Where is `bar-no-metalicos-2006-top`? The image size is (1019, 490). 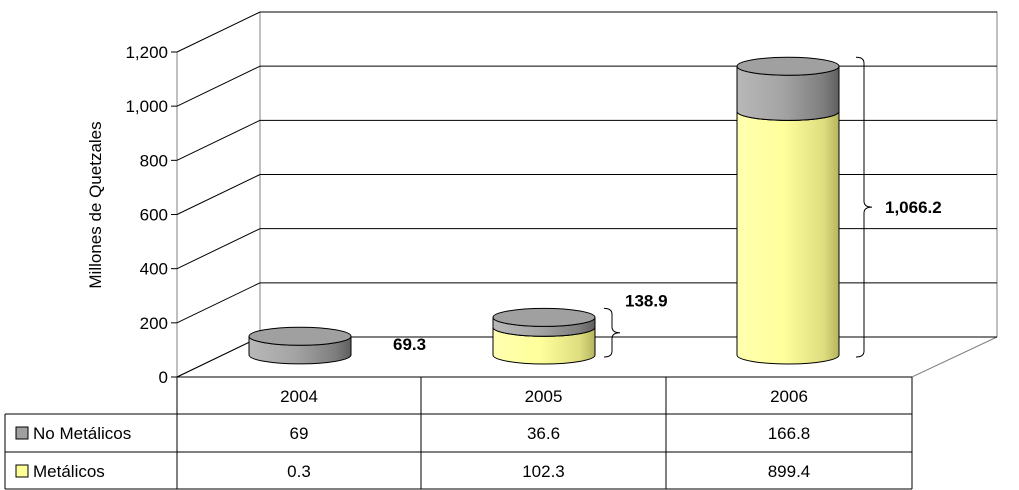
bar-no-metalicos-2006-top is located at coordinates (788, 66).